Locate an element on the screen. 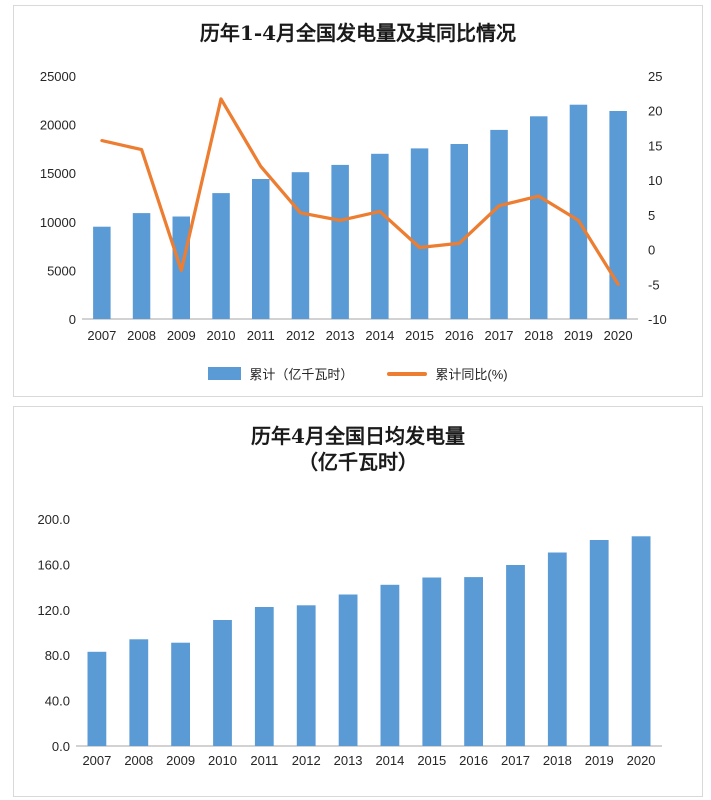 Image resolution: width=711 pixels, height=800 pixels. y-axis-tick: 160.0 is located at coordinates (53, 564).